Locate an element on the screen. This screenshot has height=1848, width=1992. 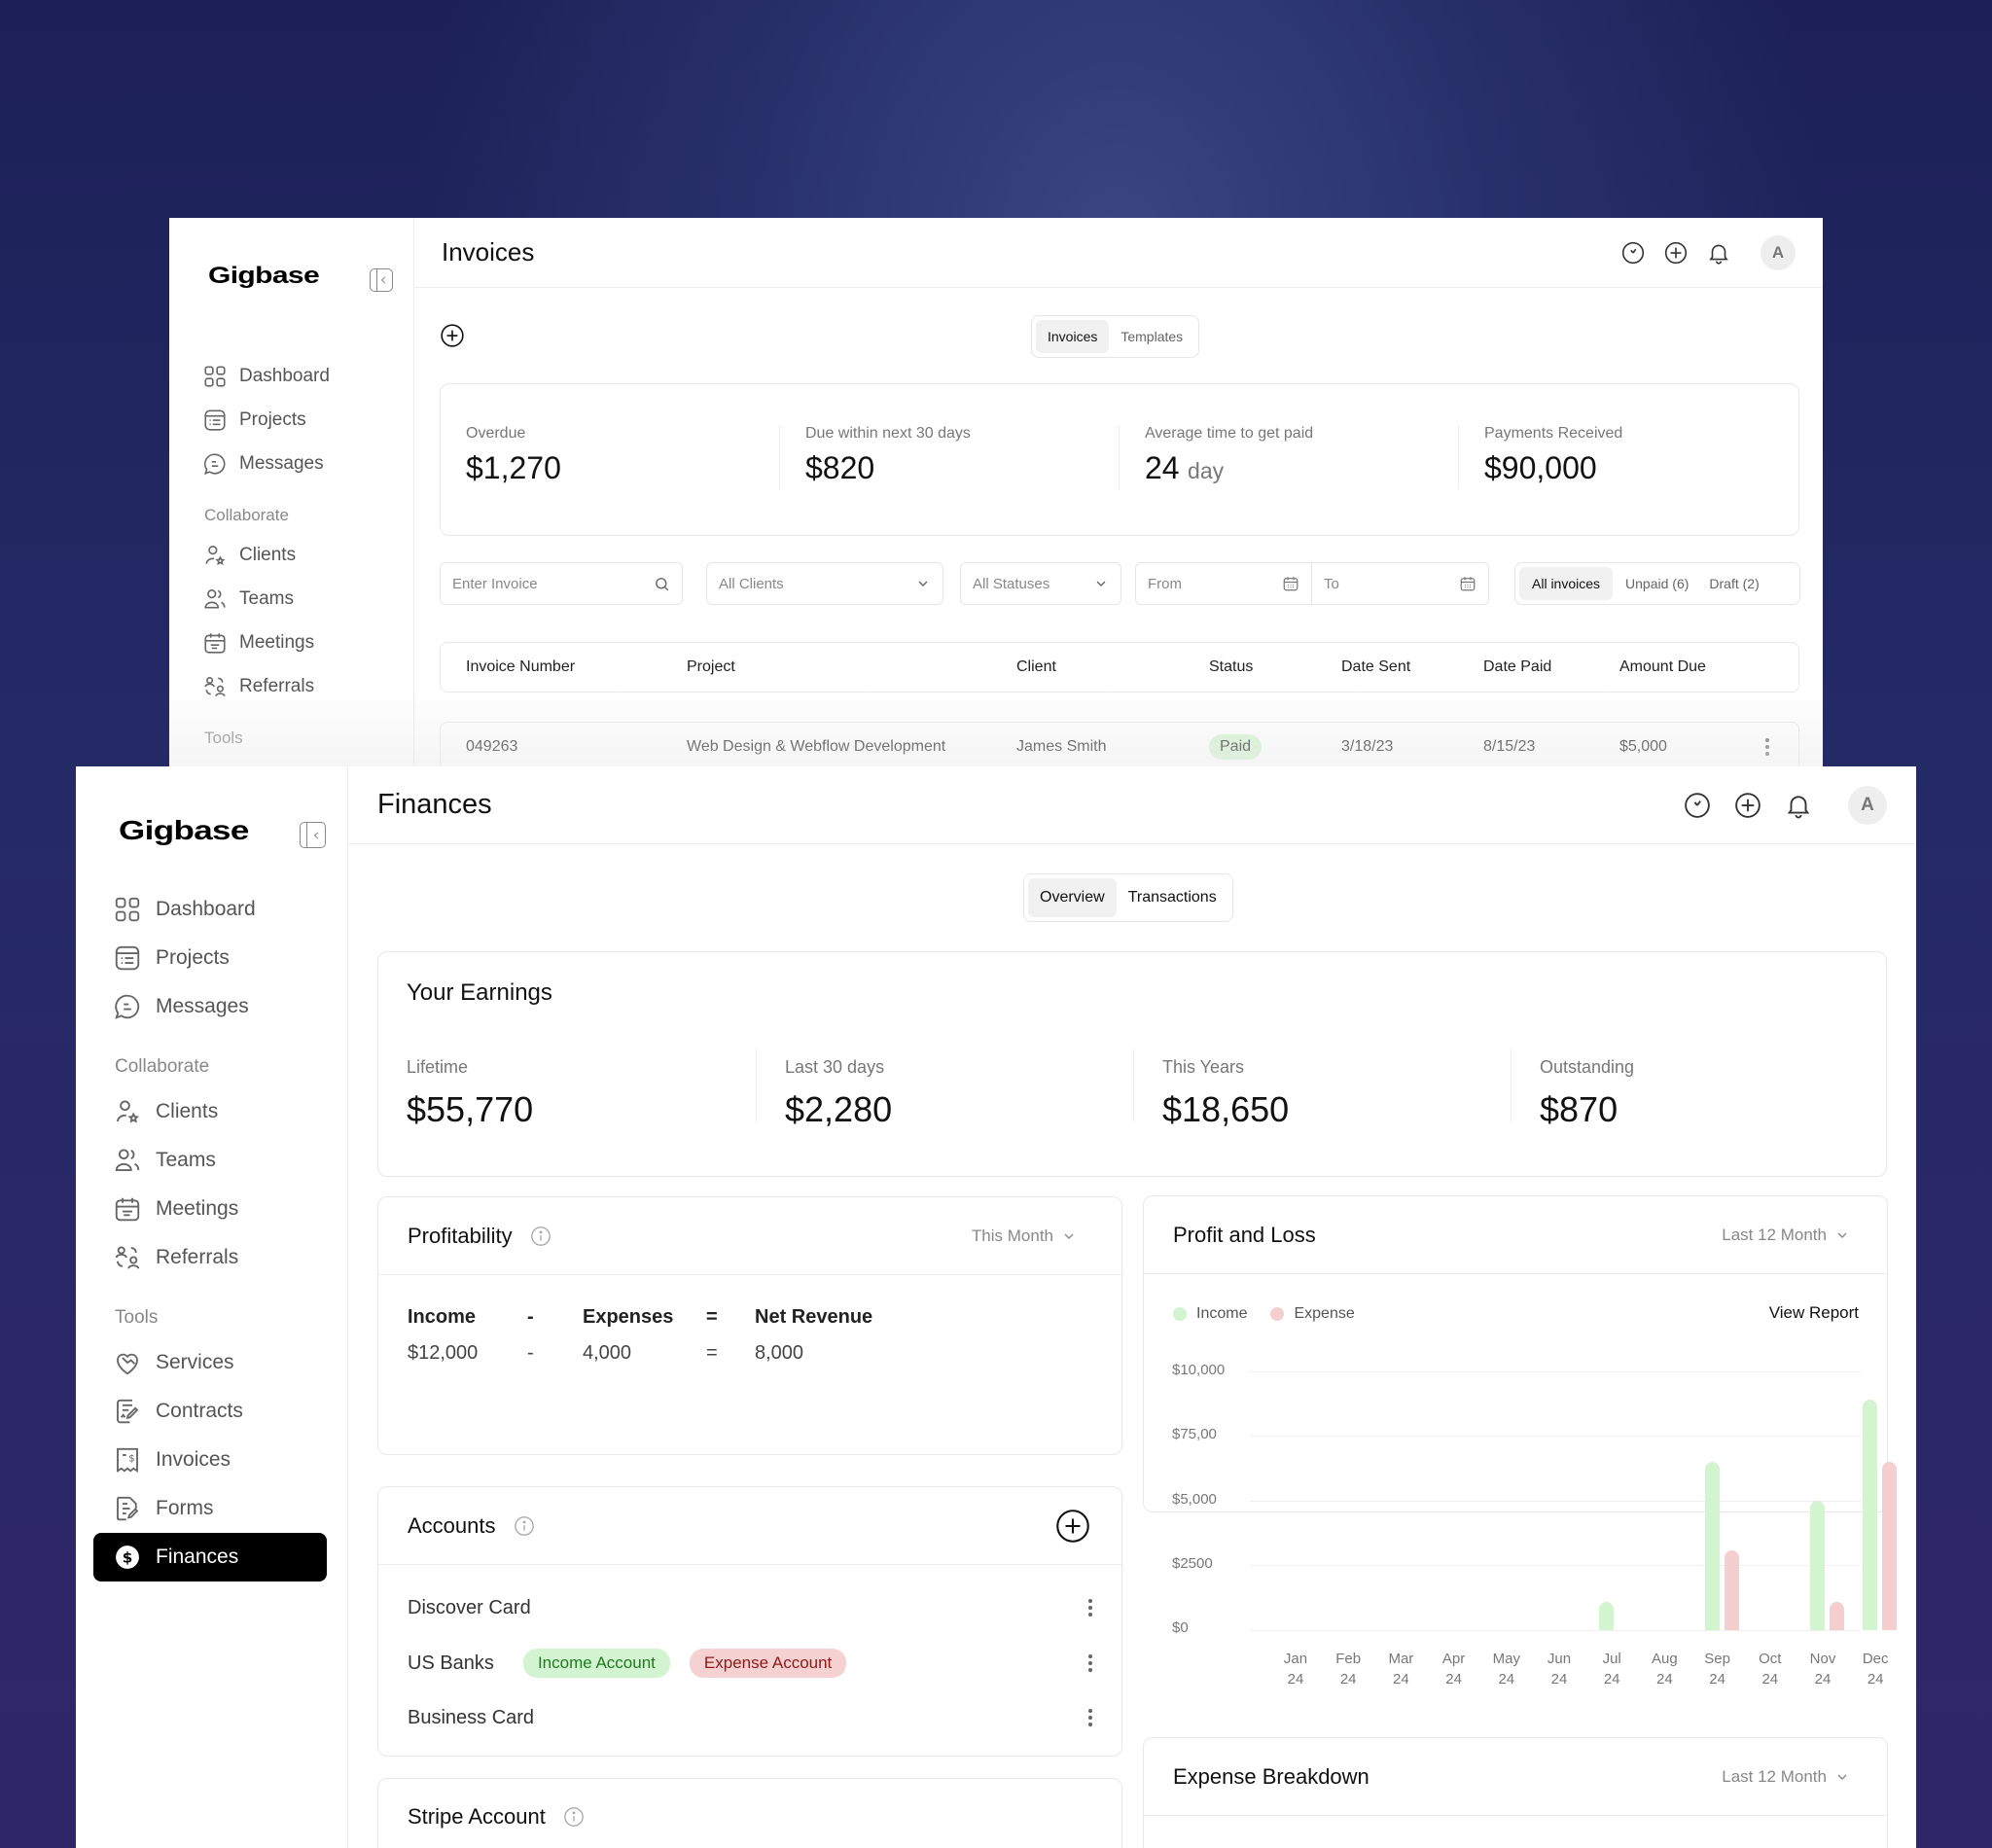
stat-value: $18,650 is located at coordinates (1226, 1109).